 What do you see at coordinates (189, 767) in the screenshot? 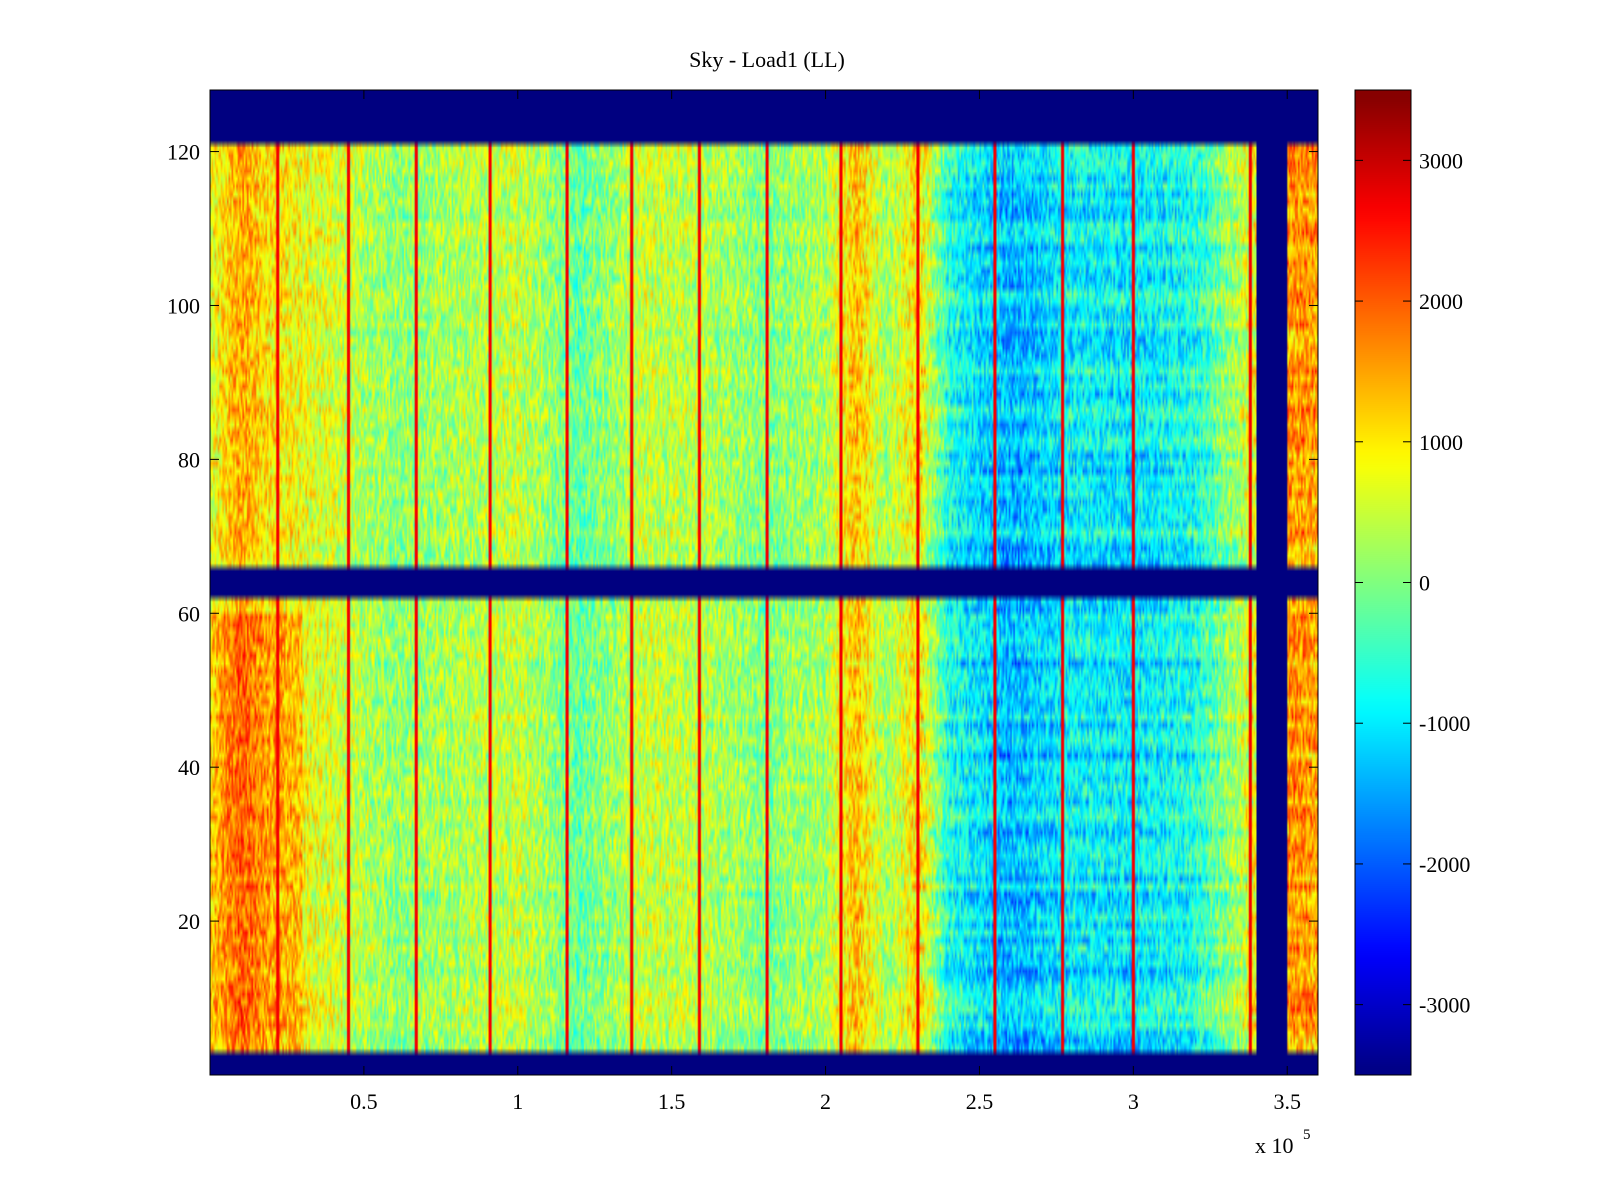
I see `y-tick-label: 40` at bounding box center [189, 767].